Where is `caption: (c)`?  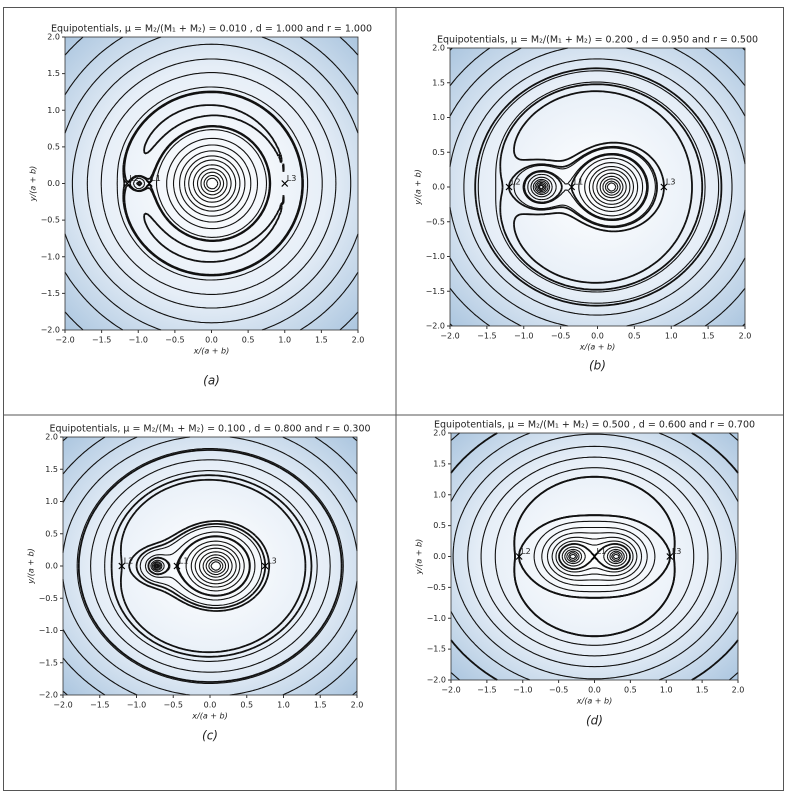 caption: (c) is located at coordinates (210, 736).